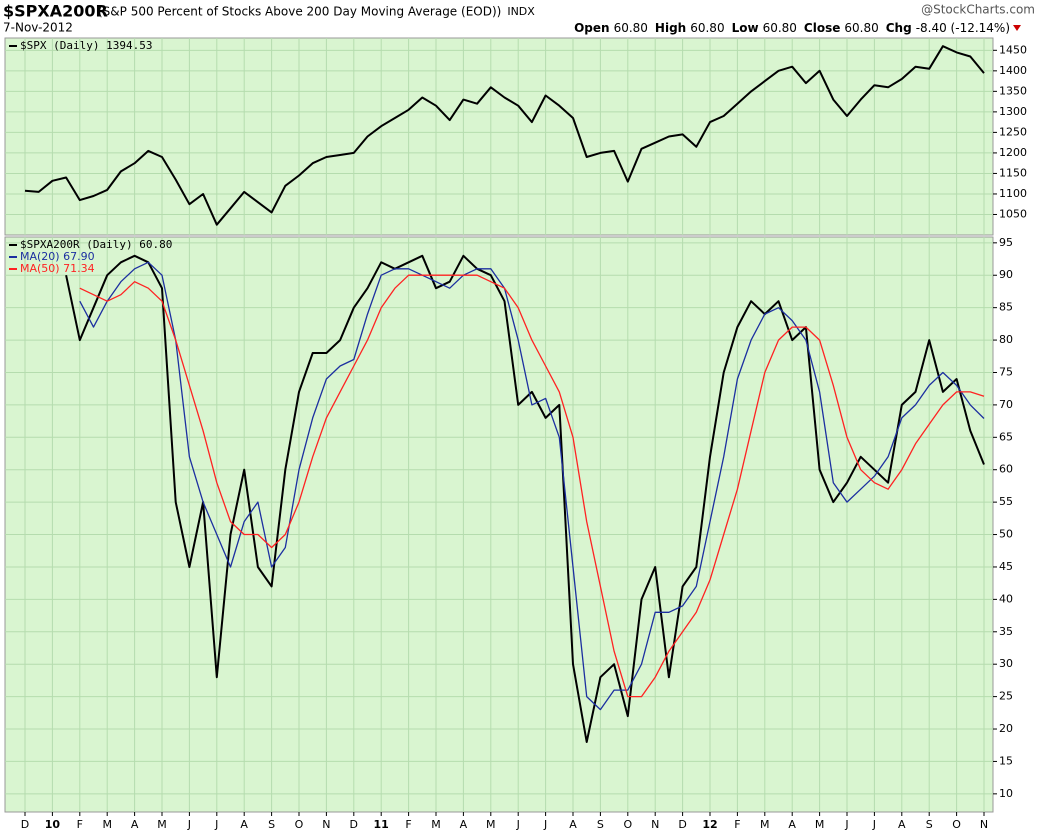 This screenshot has width=1038, height=840. Describe the element at coordinates (1006, 436) in the screenshot. I see `y-tick-label: 65` at that location.